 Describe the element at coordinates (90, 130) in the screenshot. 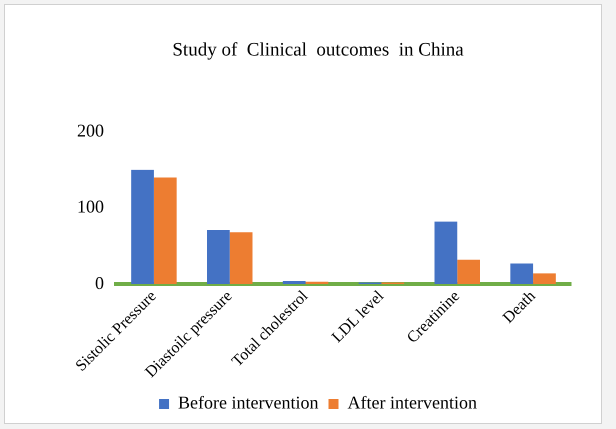

I see `y-tick-label: 200` at that location.